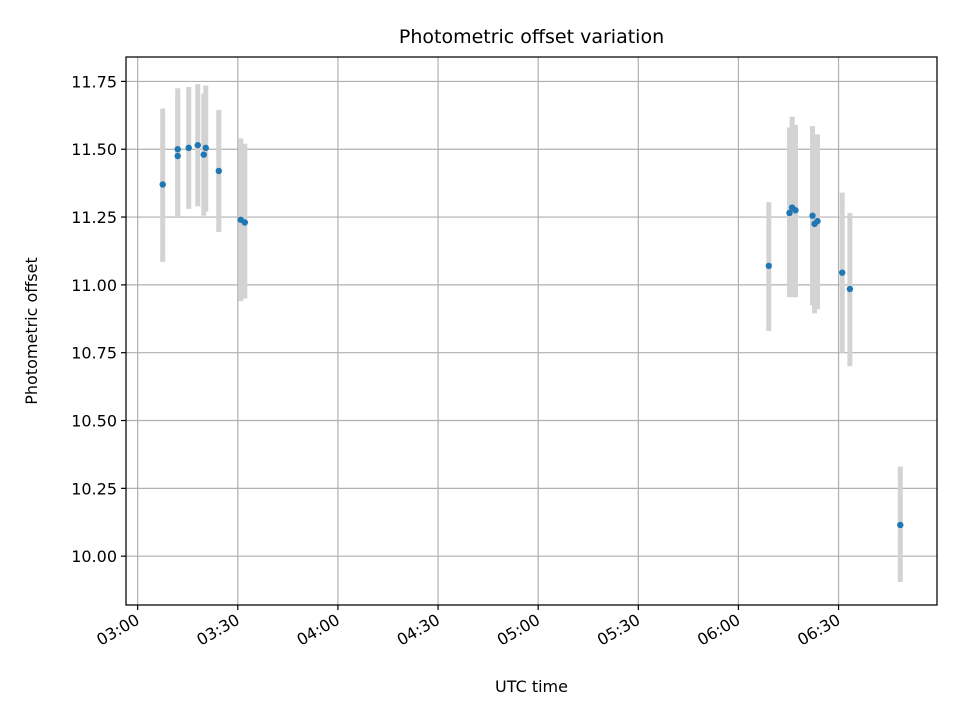 The image size is (960, 720). I want to click on y-axis-label: Photometric offset, so click(31, 331).